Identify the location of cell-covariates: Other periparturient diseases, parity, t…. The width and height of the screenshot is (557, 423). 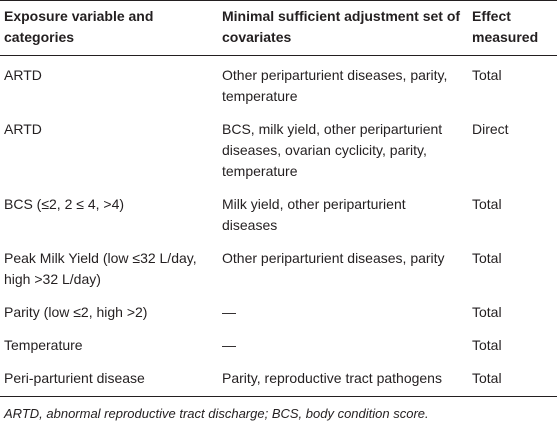
(335, 85).